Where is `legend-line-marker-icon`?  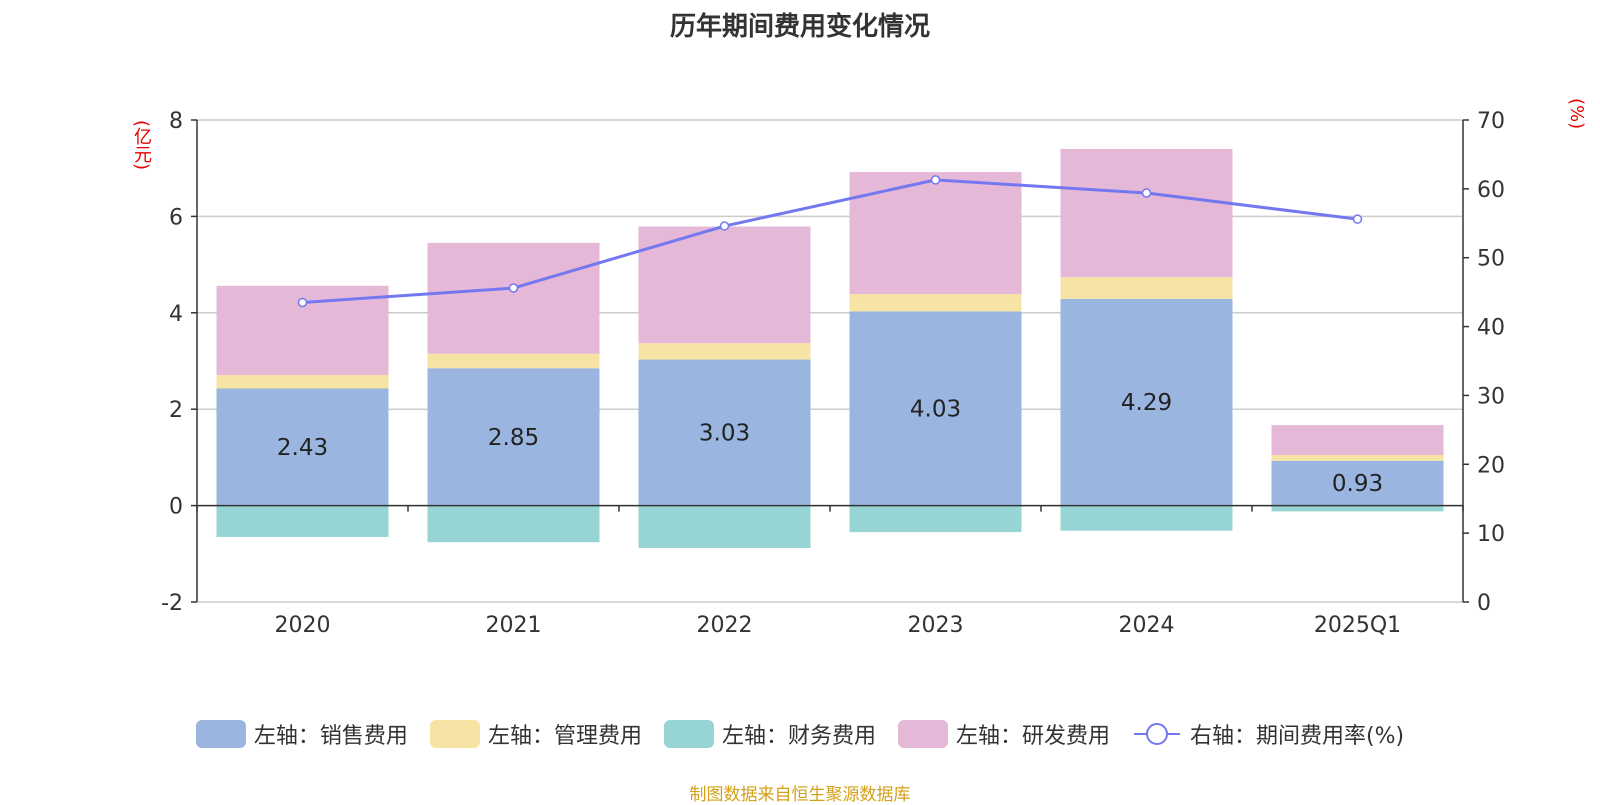
legend-line-marker-icon is located at coordinates (1156, 734).